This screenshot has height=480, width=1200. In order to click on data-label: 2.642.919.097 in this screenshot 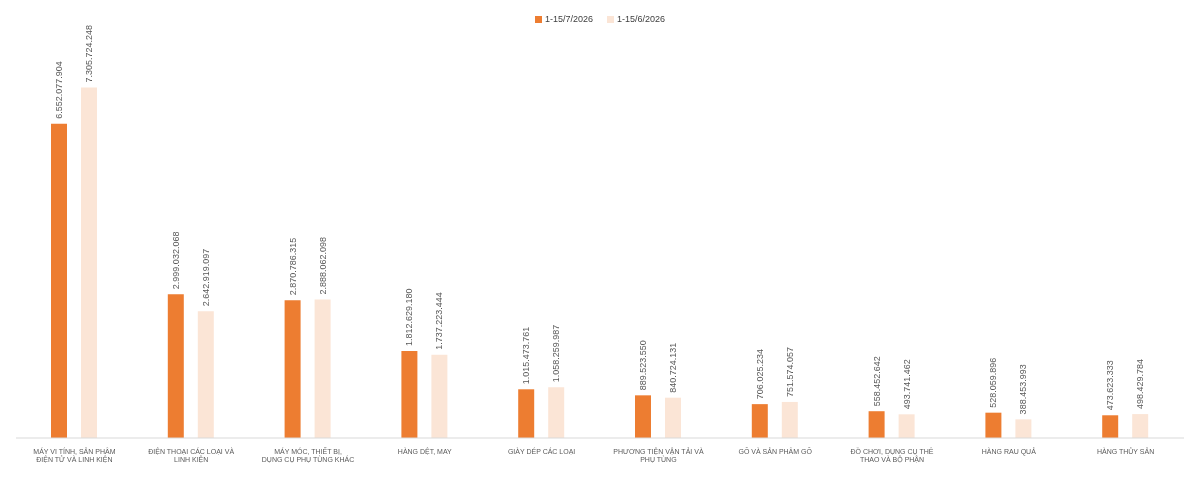, I will do `click(205, 277)`.